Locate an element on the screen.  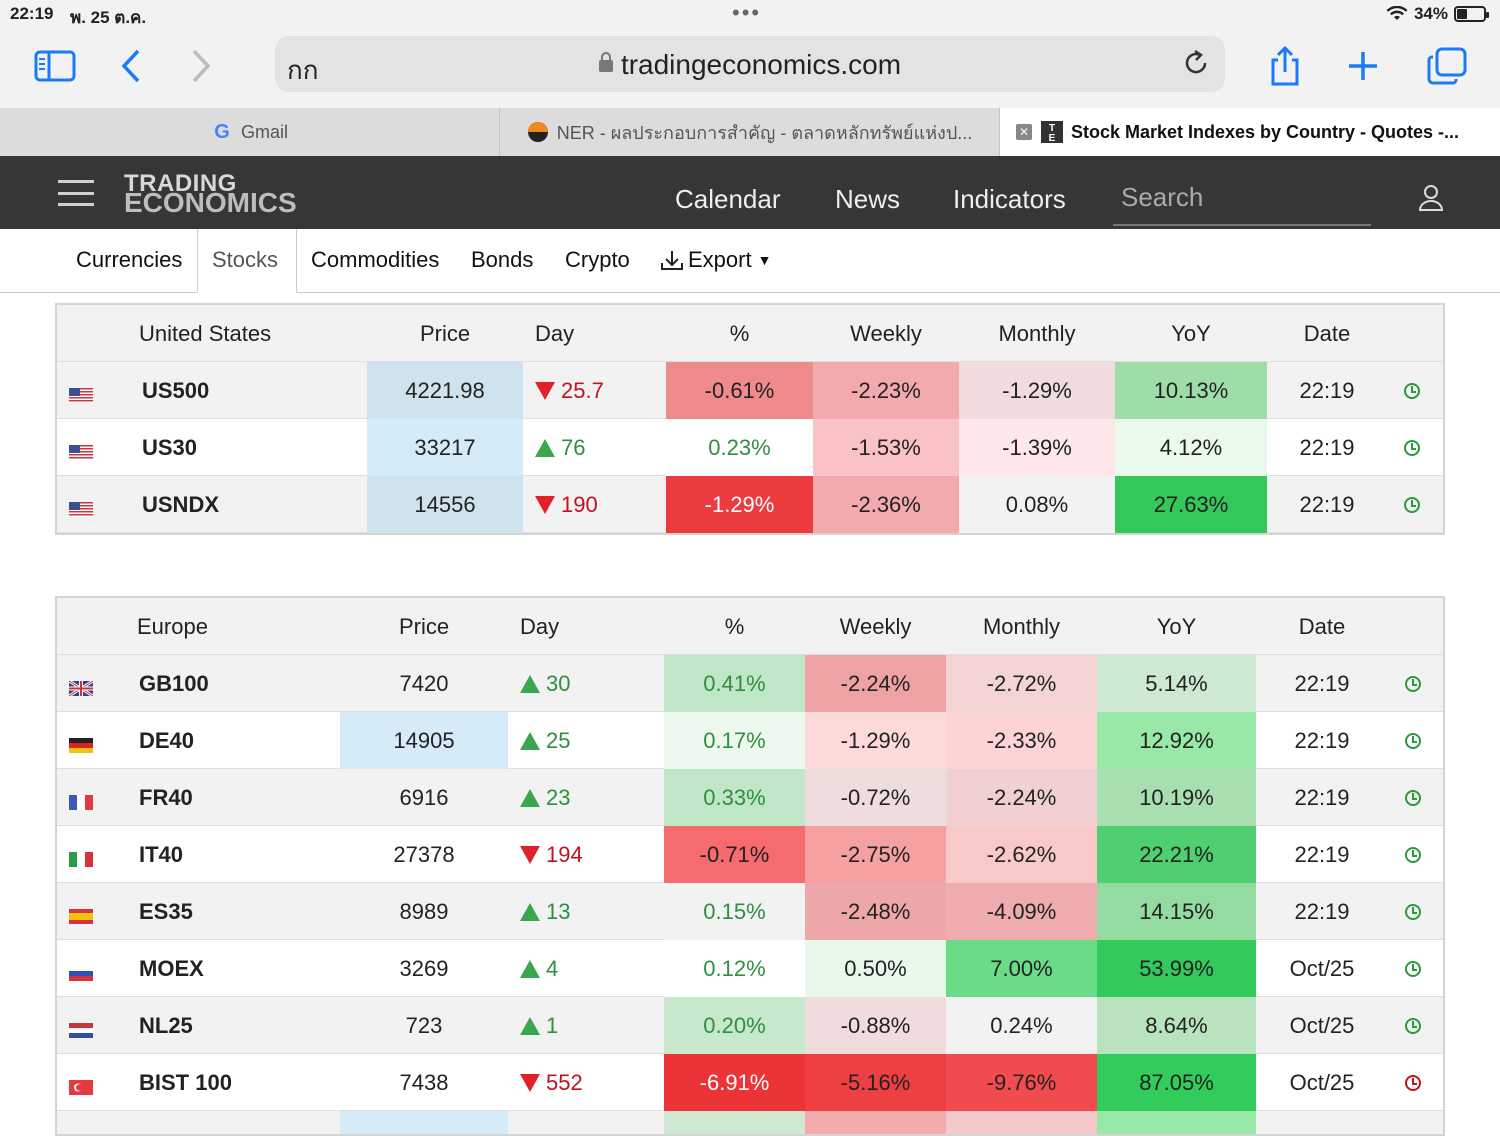
user-icon is located at coordinates (1431, 200).